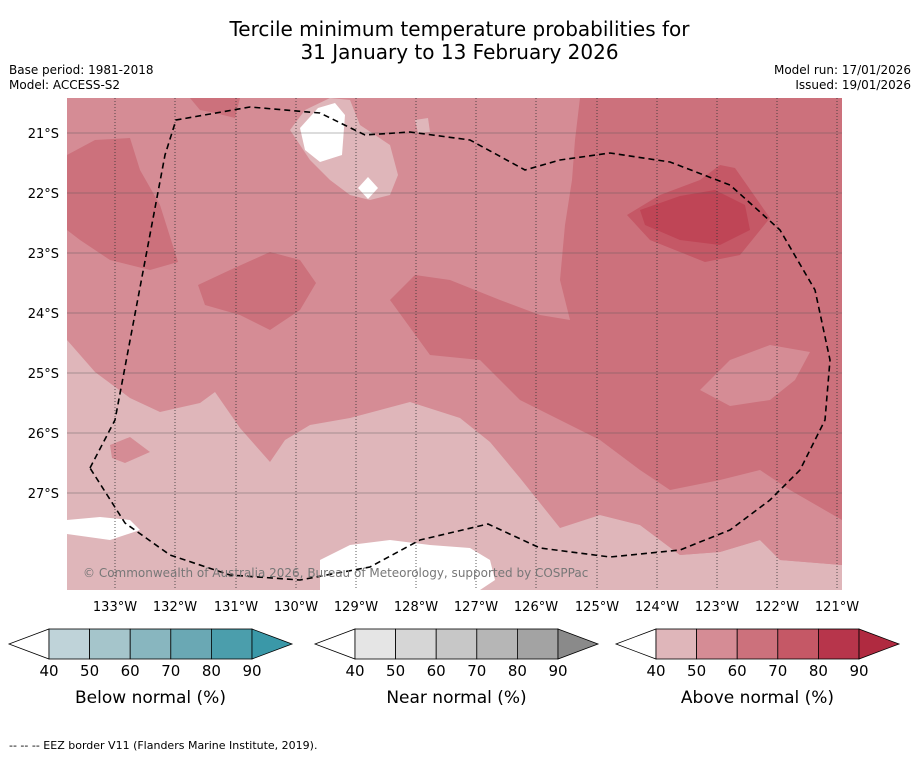 This screenshot has width=919, height=758. I want to click on lat-label: 25°S, so click(43, 374).